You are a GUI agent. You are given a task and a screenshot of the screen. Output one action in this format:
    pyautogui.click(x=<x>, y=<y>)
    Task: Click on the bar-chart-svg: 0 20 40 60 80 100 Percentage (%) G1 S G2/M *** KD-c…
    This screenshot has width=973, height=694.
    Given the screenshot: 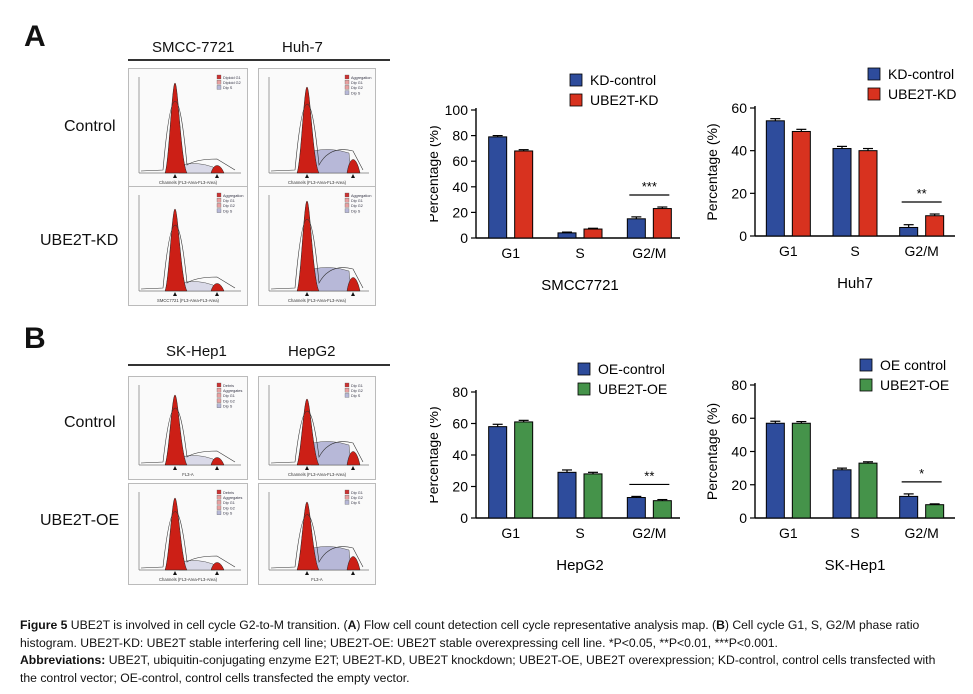 What is the action you would take?
    pyautogui.click(x=554, y=183)
    